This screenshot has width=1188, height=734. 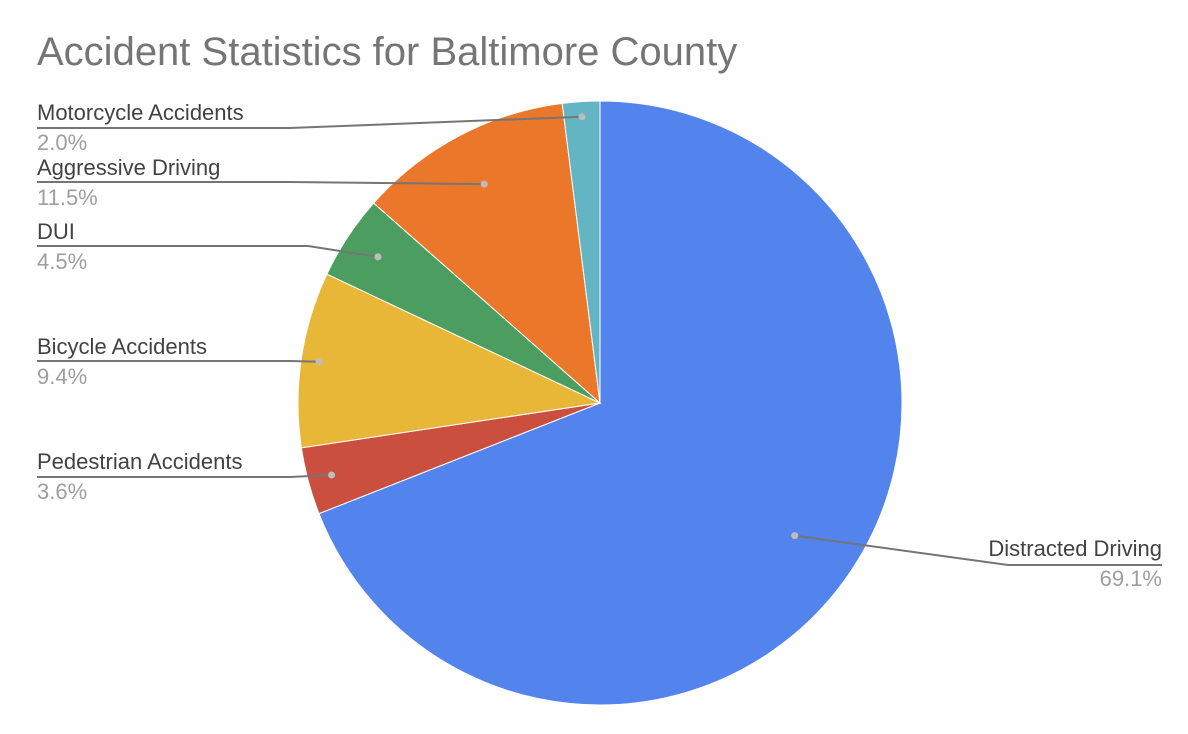 I want to click on leader-line-dui, so click(x=208, y=251).